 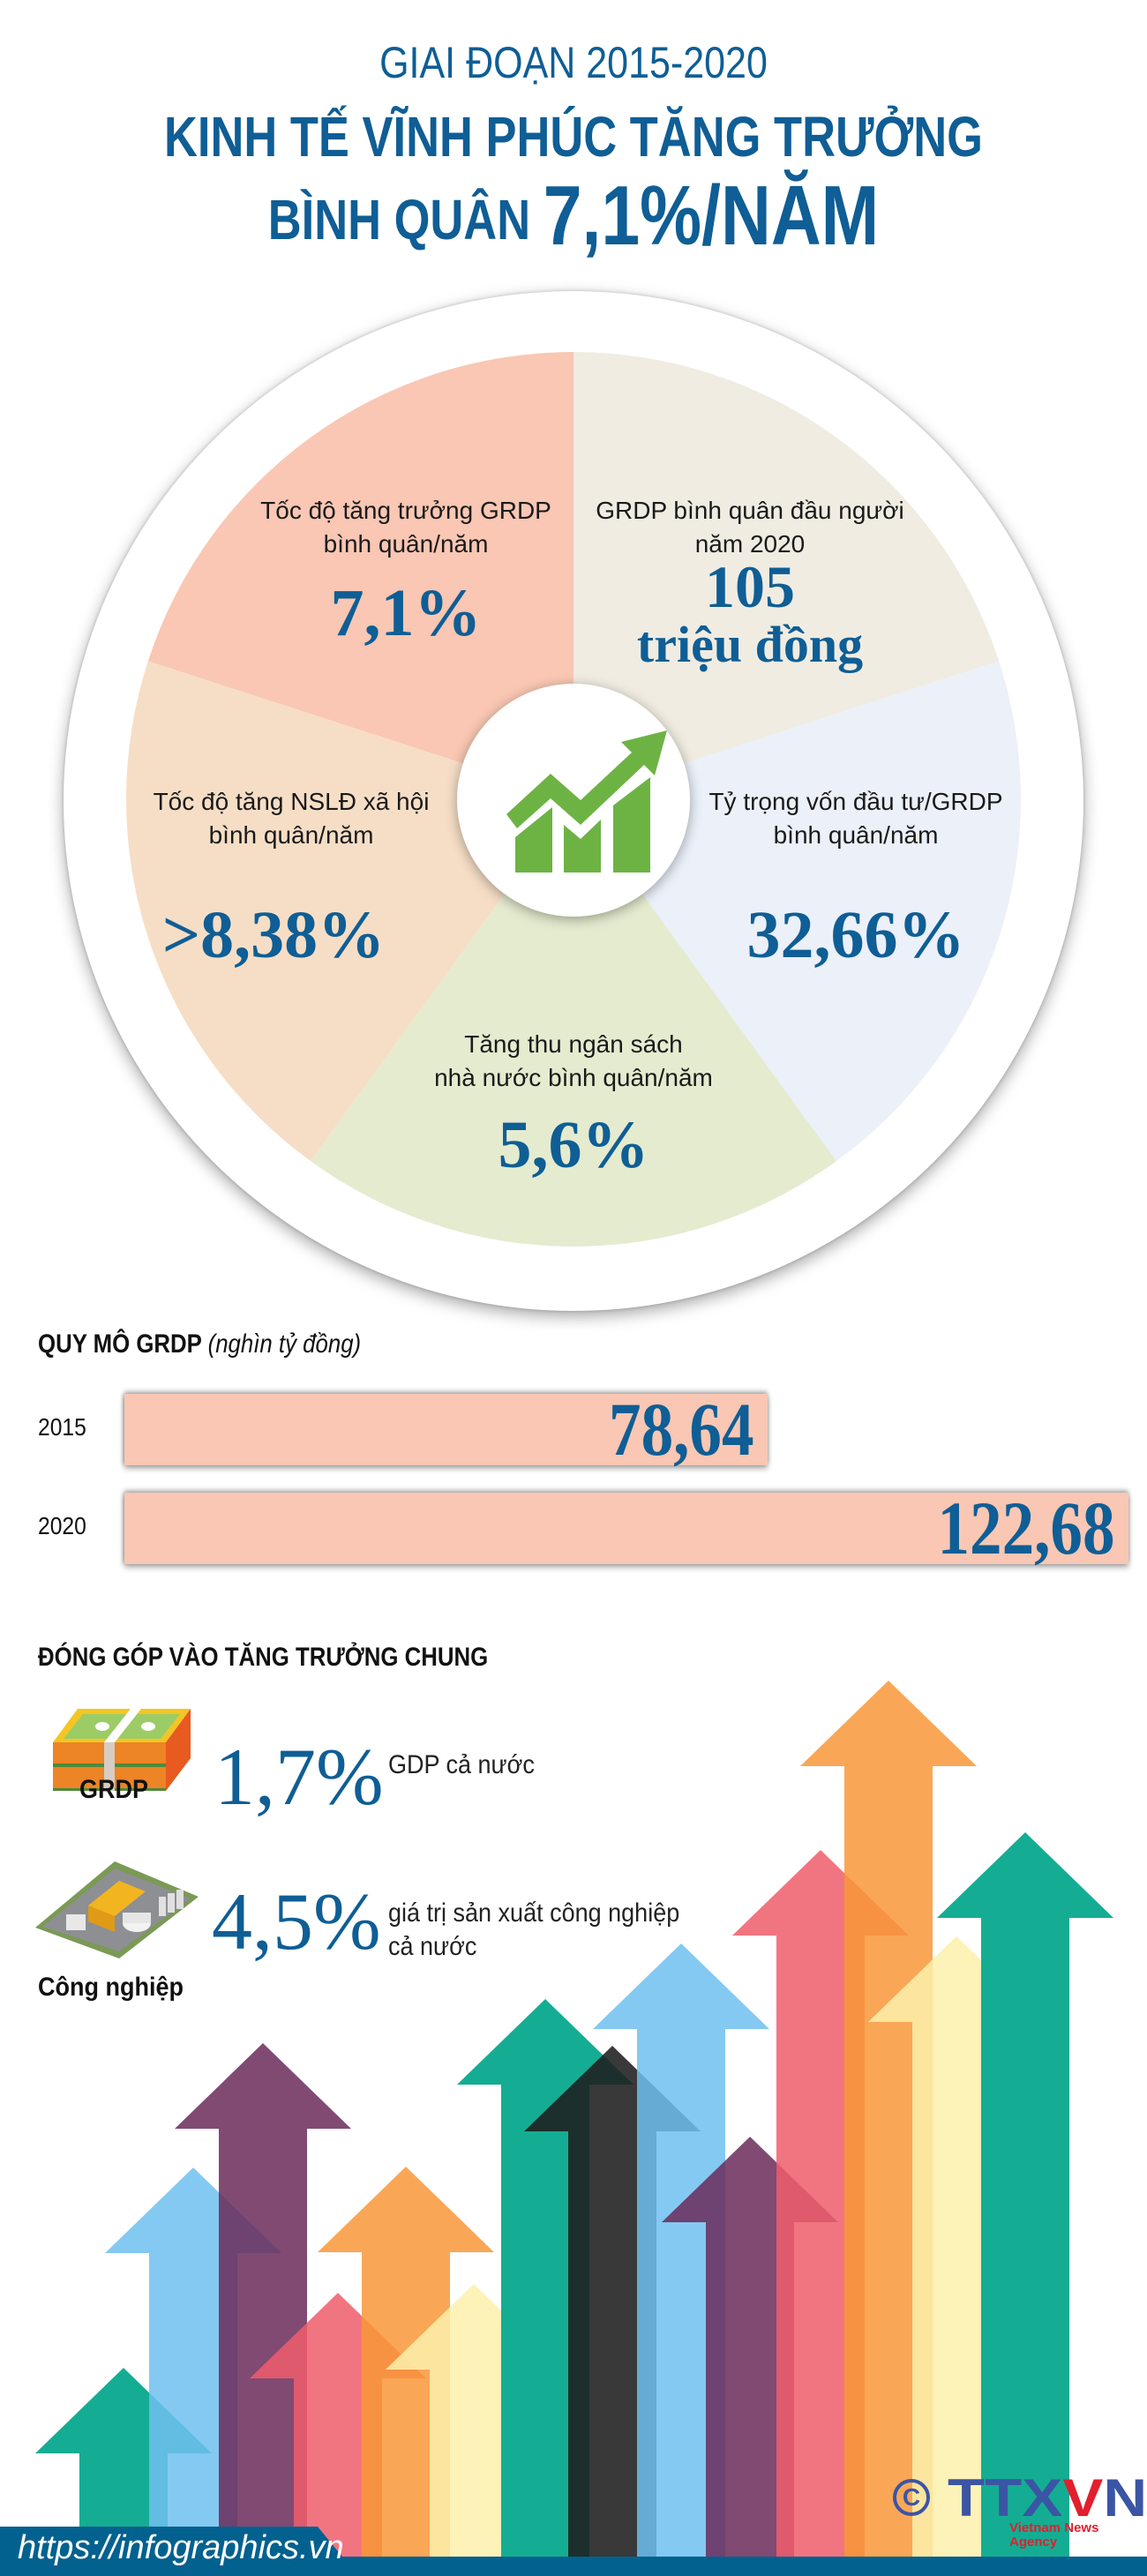 What do you see at coordinates (712, 216) in the screenshot?
I see `header-title-highlight: 7,1%/NĂM` at bounding box center [712, 216].